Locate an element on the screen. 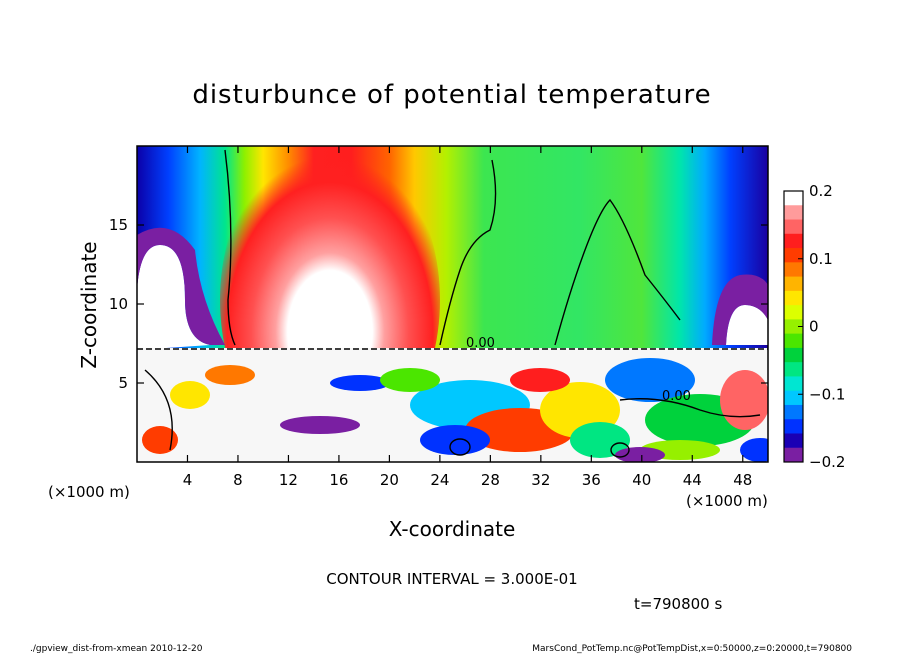 This screenshot has width=904, height=654. contour-interval: CONTOUR INTERVAL = 3.000E-01 is located at coordinates (451, 579).